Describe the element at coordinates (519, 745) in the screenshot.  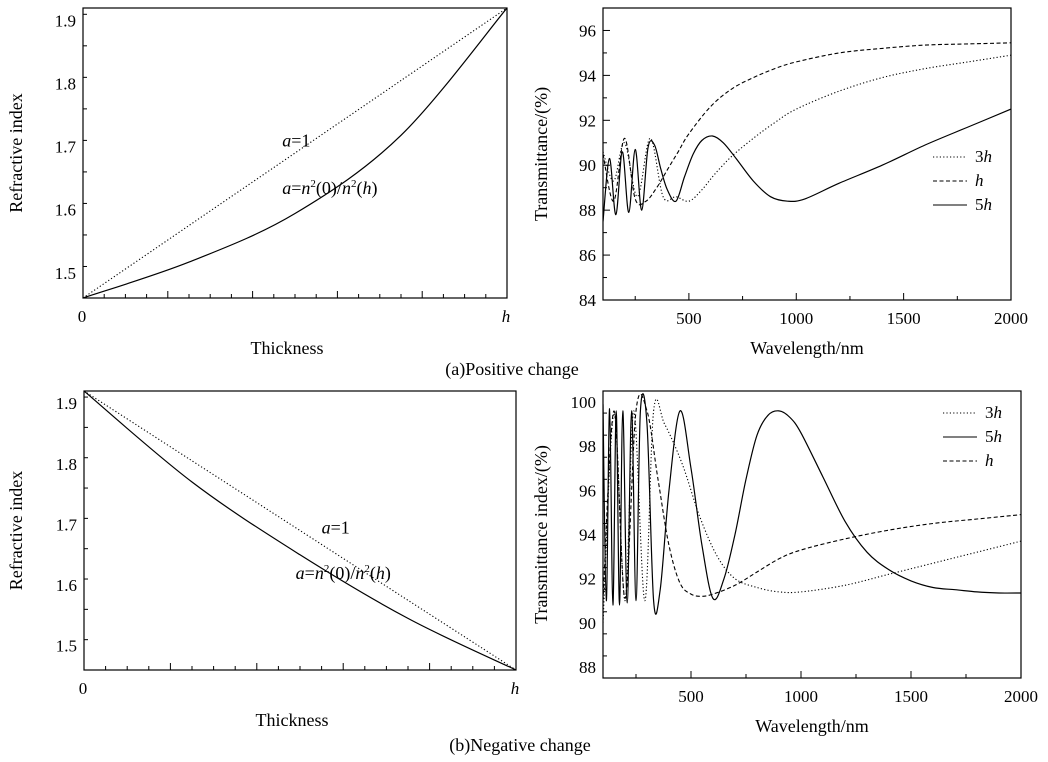
I see `caption-negative-change: (b)Negative change` at that location.